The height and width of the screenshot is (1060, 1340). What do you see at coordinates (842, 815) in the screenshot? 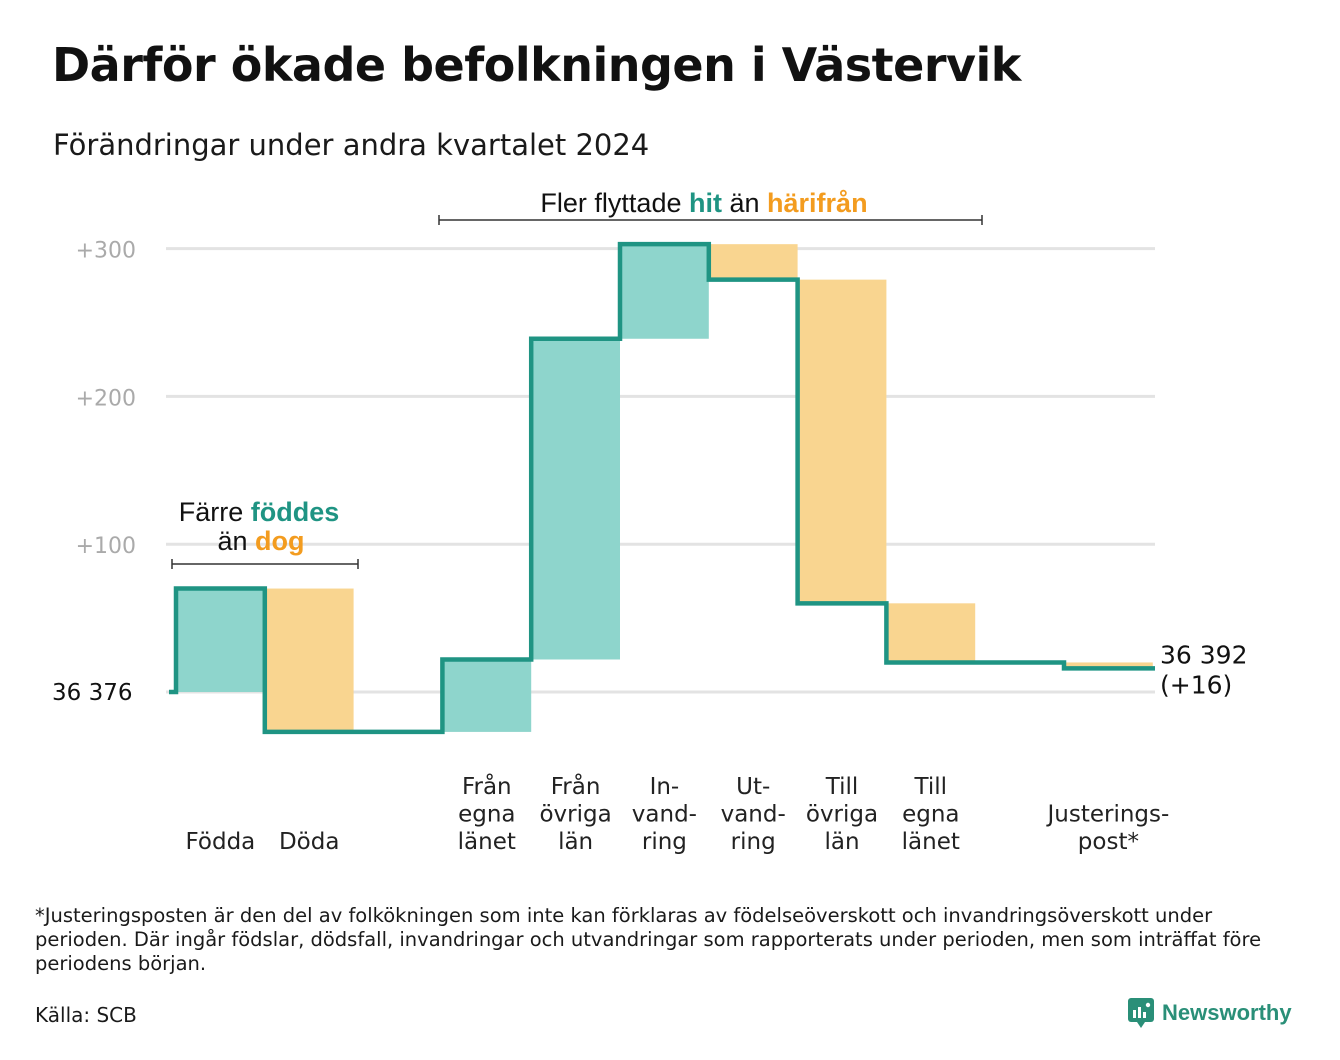
I see `x-label-till_ovriga: övriga` at bounding box center [842, 815].